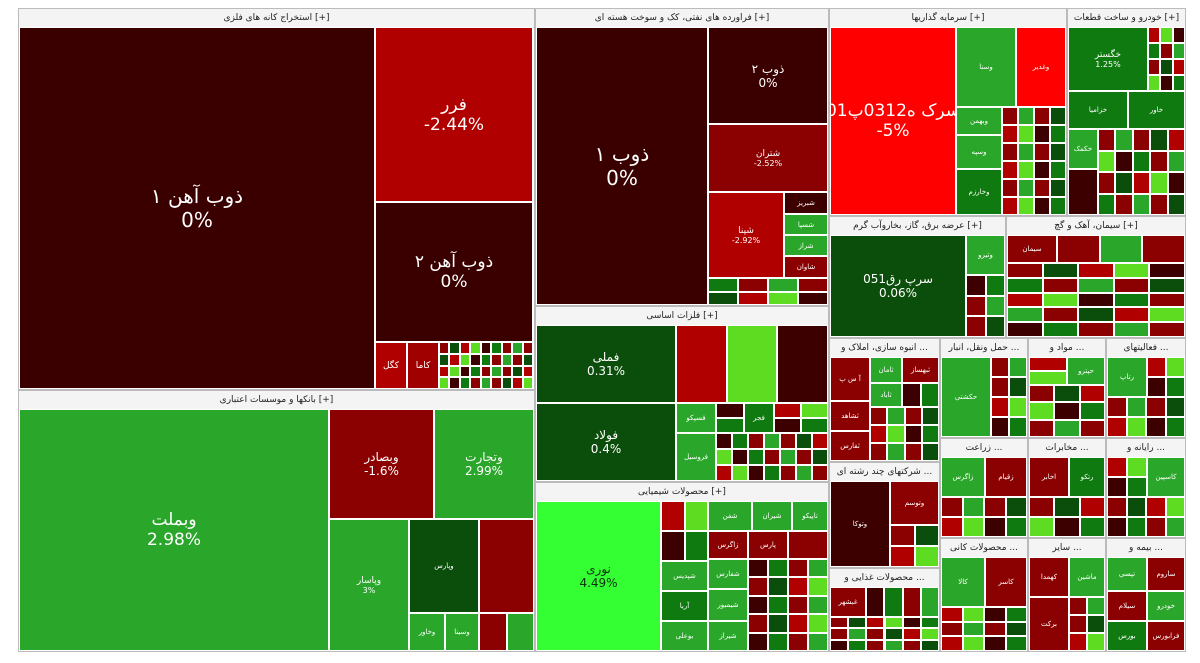 This screenshot has width=1200, height=663. Describe the element at coordinates (948, 18) in the screenshot. I see `sector-title: سرمایه گذاریها [+]` at that location.